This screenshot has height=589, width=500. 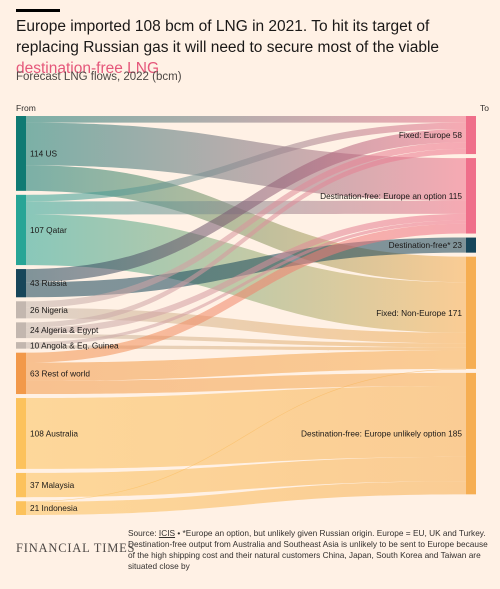 I want to click on source-node-qatar, so click(x=21, y=230).